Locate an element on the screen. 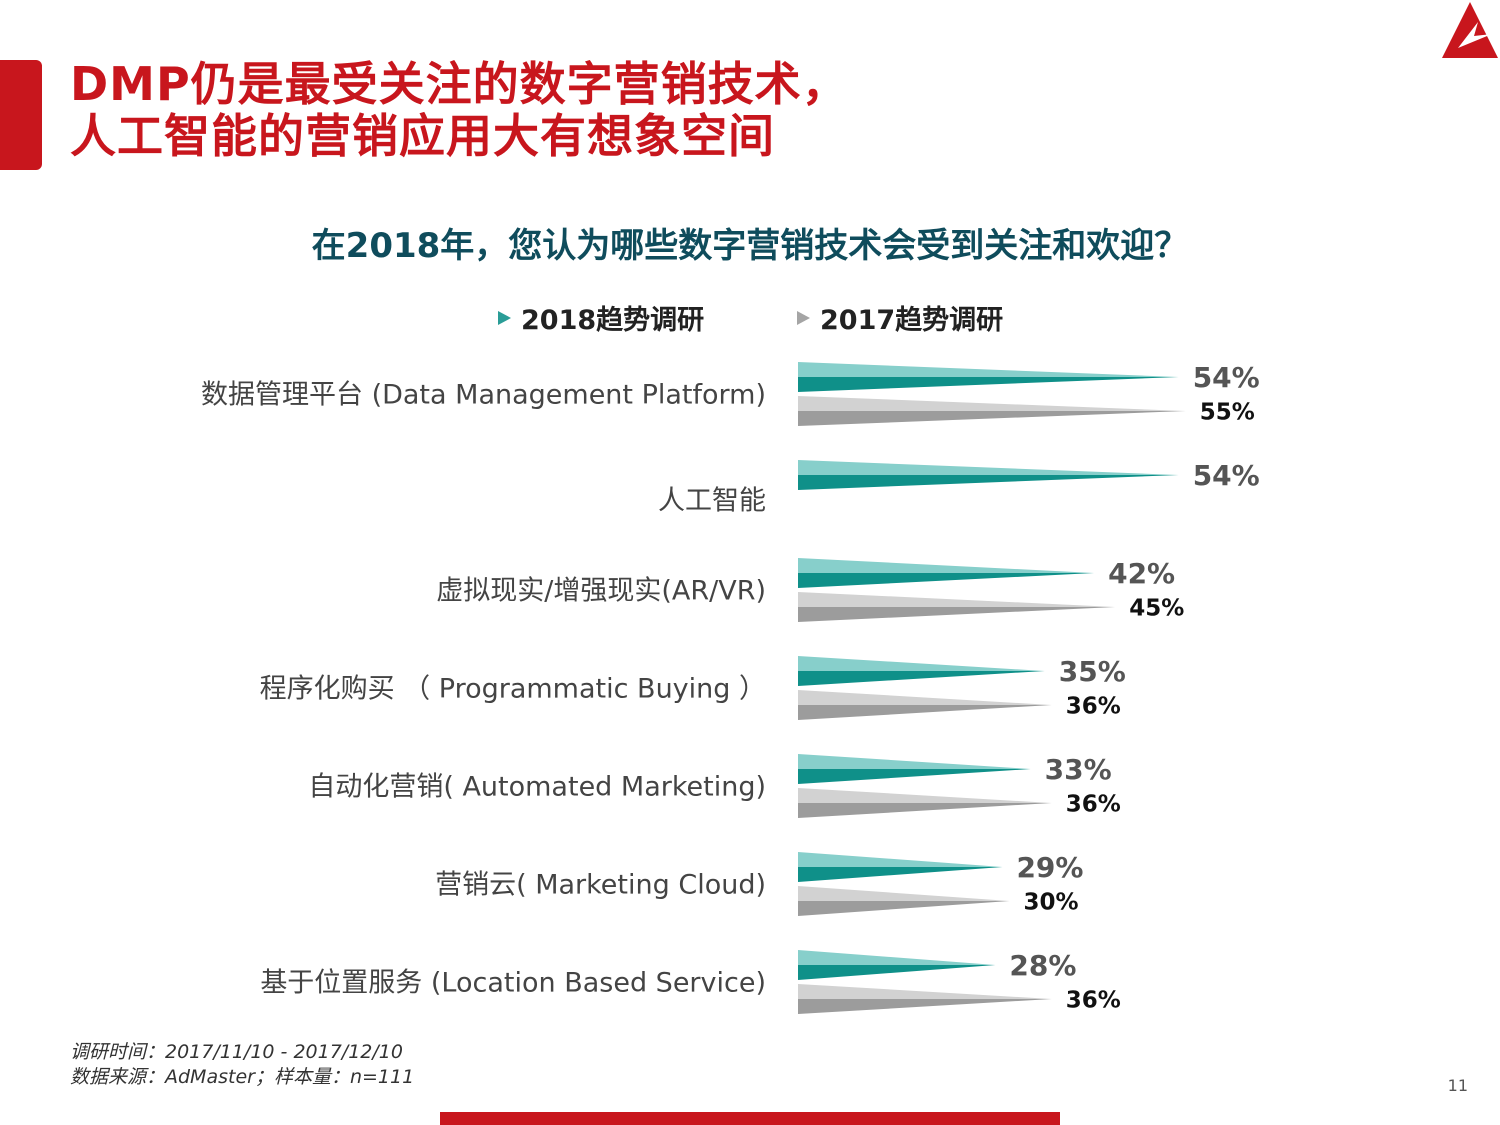 The width and height of the screenshot is (1500, 1125). category-label: 自动化营销( Automated Marketing) is located at coordinates (537, 787).